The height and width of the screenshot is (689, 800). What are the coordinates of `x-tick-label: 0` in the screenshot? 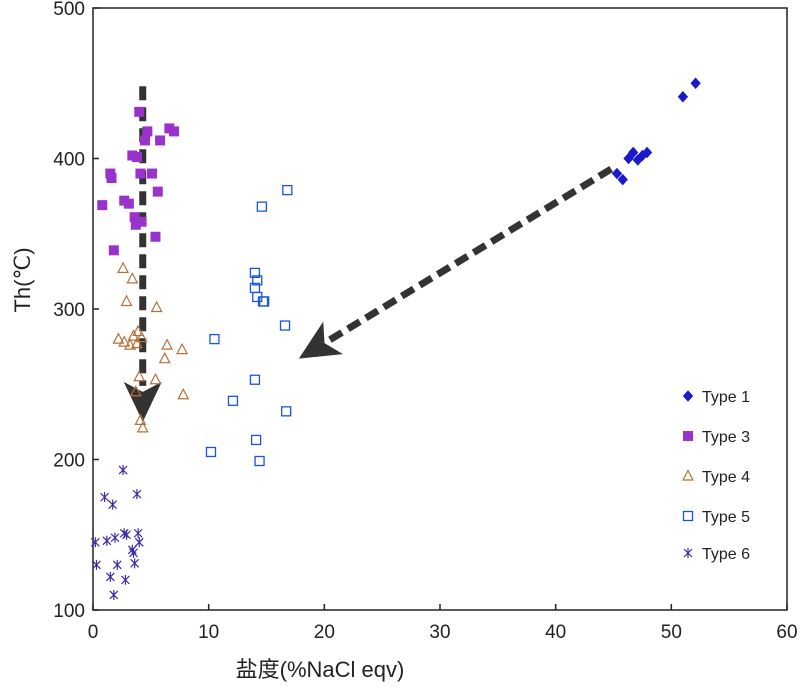 It's located at (93, 632).